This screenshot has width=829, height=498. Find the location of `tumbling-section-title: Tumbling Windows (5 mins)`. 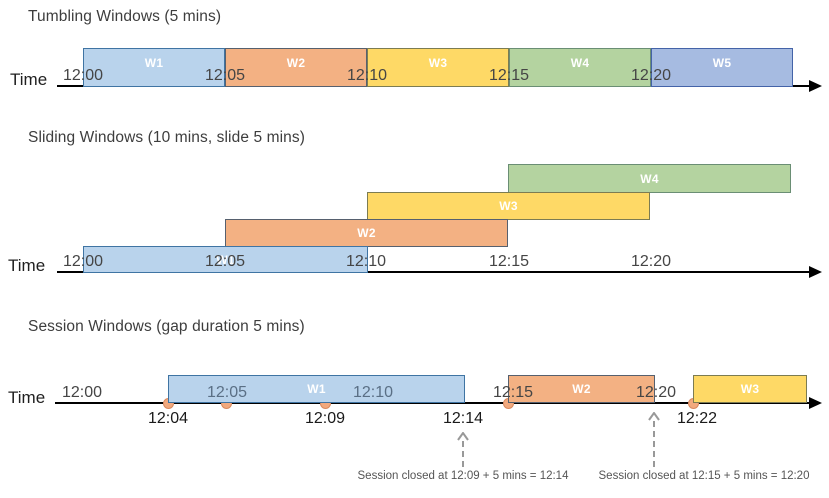

tumbling-section-title: Tumbling Windows (5 mins) is located at coordinates (125, 16).